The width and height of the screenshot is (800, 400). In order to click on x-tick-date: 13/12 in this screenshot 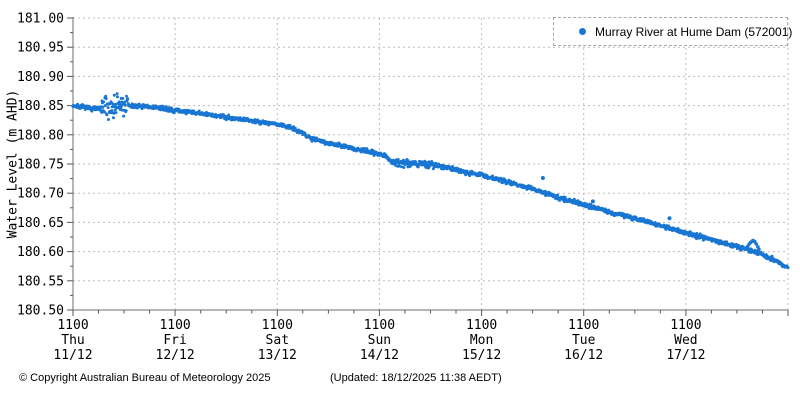, I will do `click(277, 355)`.